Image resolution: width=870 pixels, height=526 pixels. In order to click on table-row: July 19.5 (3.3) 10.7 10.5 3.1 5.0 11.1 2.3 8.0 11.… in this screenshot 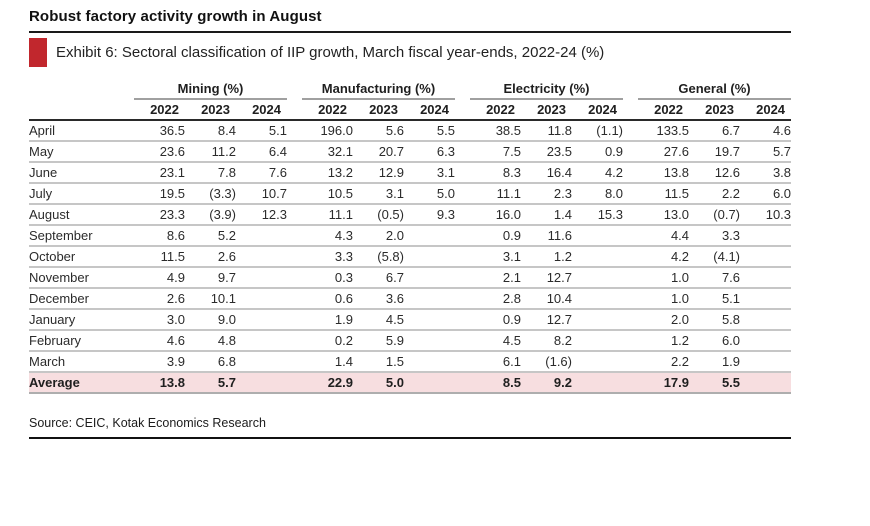, I will do `click(410, 194)`.